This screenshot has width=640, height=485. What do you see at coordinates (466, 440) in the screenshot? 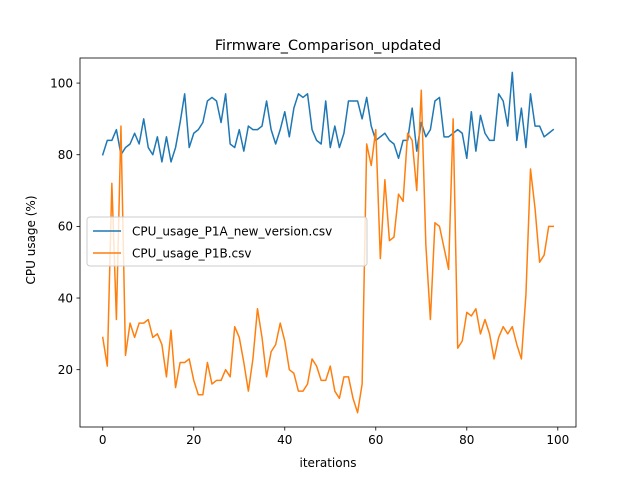
I see `x-tick-label: 80` at bounding box center [466, 440].